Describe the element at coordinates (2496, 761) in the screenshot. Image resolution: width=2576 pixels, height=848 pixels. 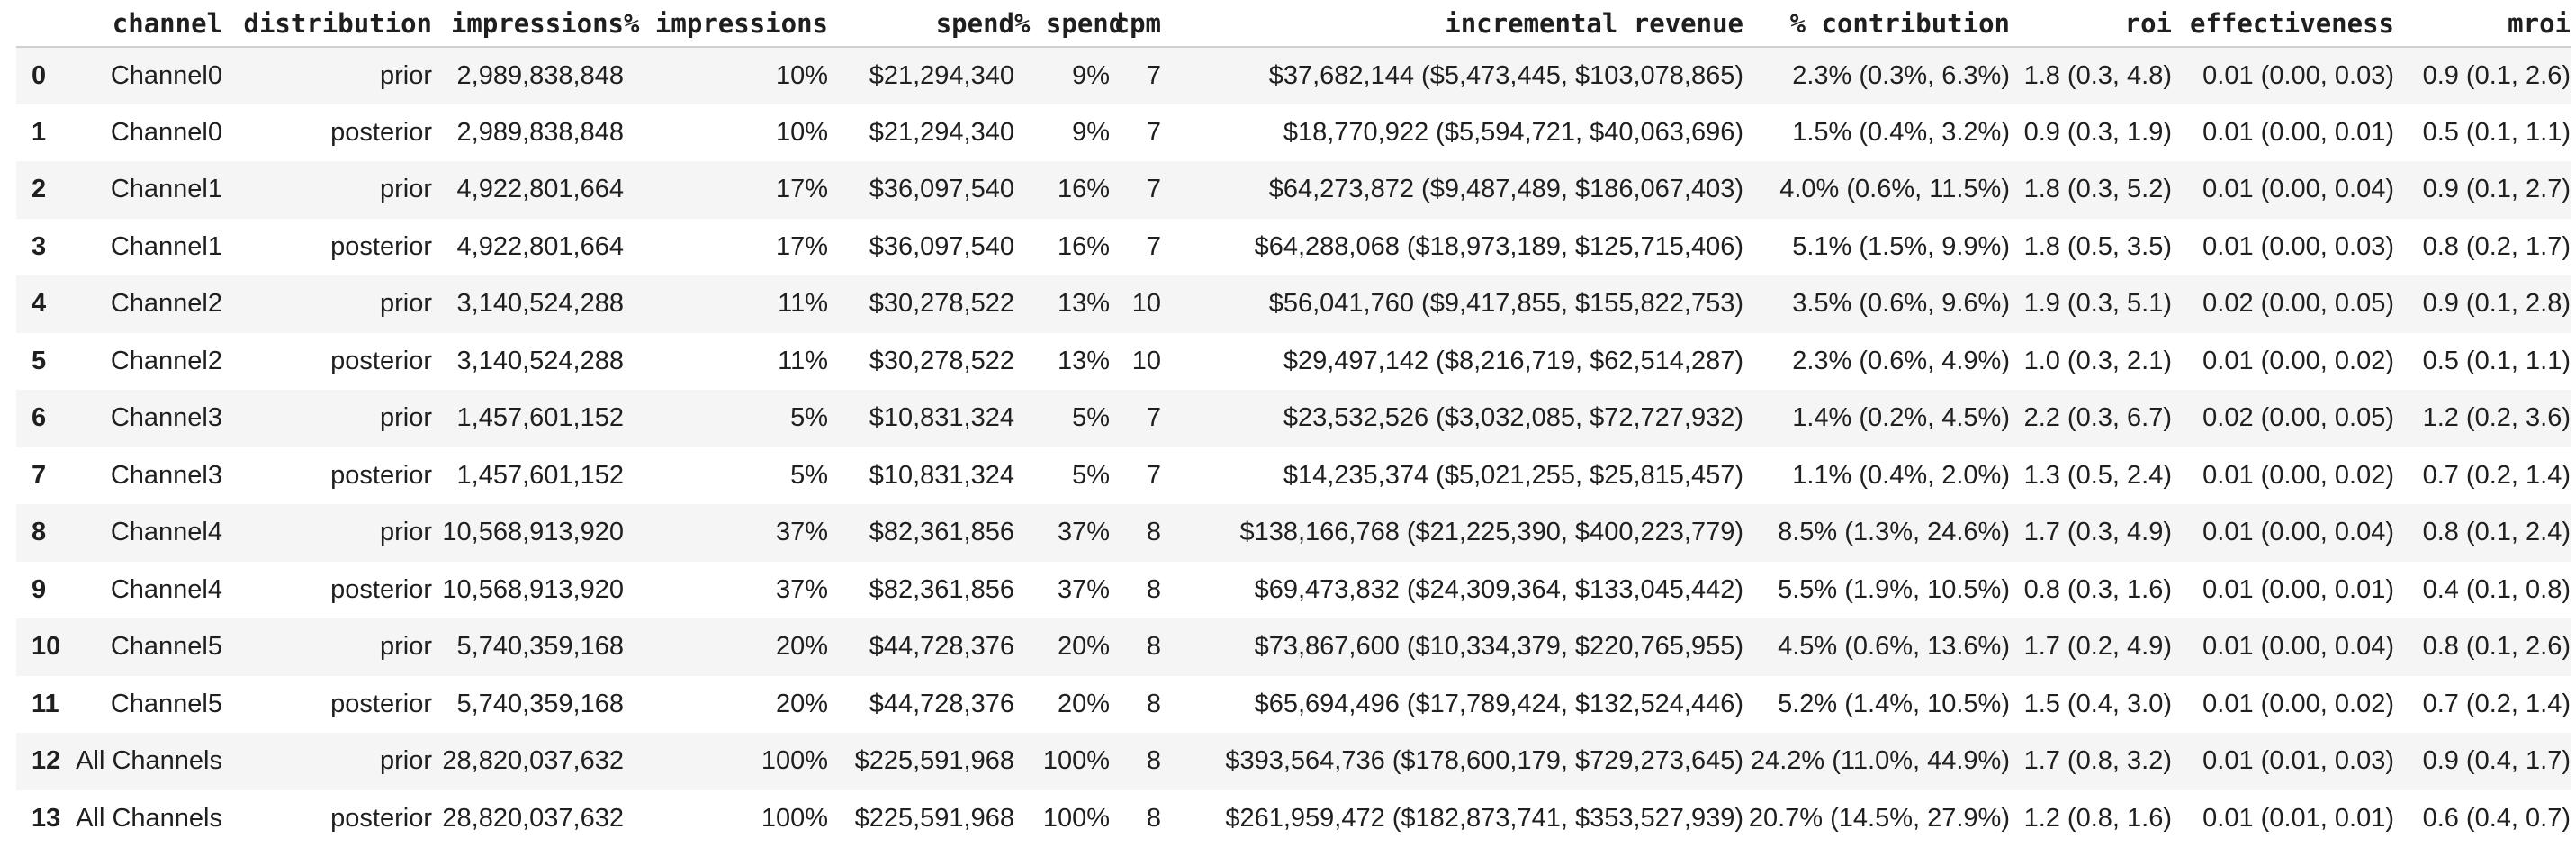
I see `cell-mroi: 0.9 (0.4, 1.7)` at that location.